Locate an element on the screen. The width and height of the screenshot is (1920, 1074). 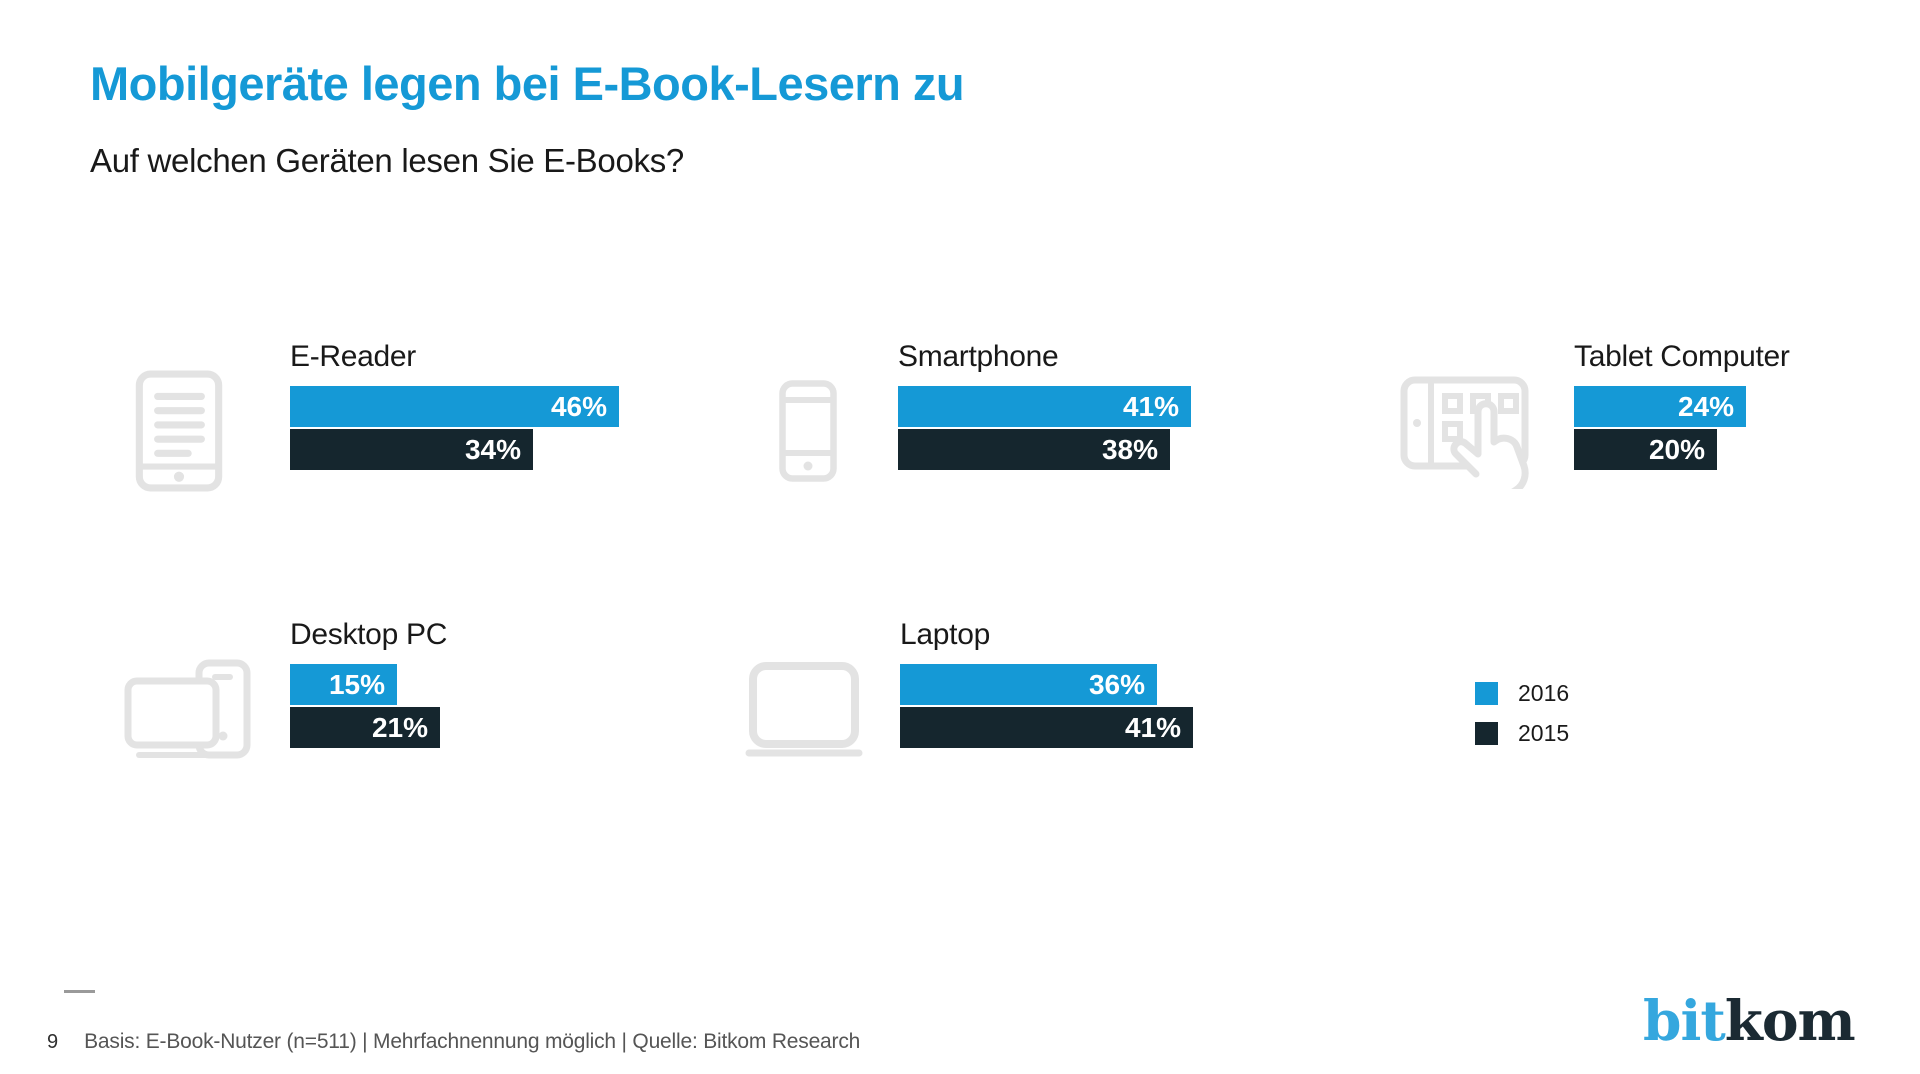
bar-2016: 46% is located at coordinates (454, 406).